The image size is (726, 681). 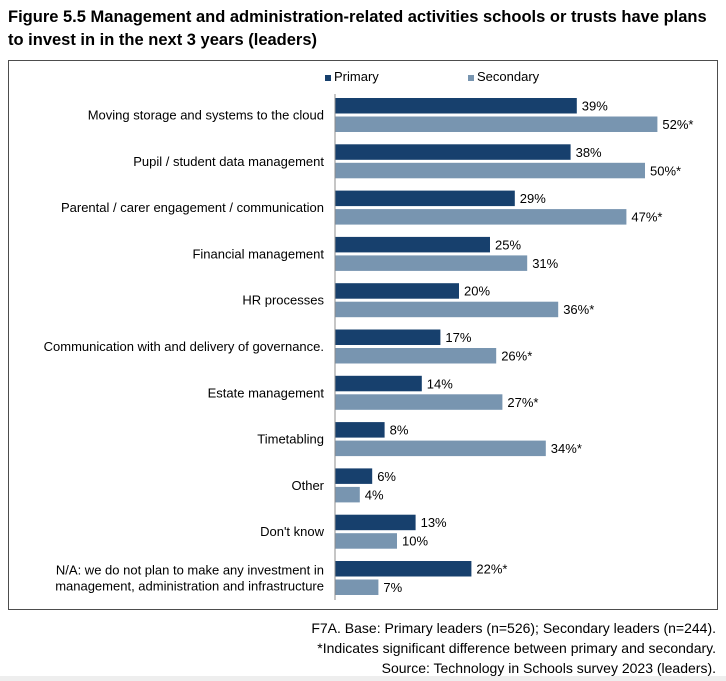 I want to click on data-label-primary: 39%, so click(x=595, y=106).